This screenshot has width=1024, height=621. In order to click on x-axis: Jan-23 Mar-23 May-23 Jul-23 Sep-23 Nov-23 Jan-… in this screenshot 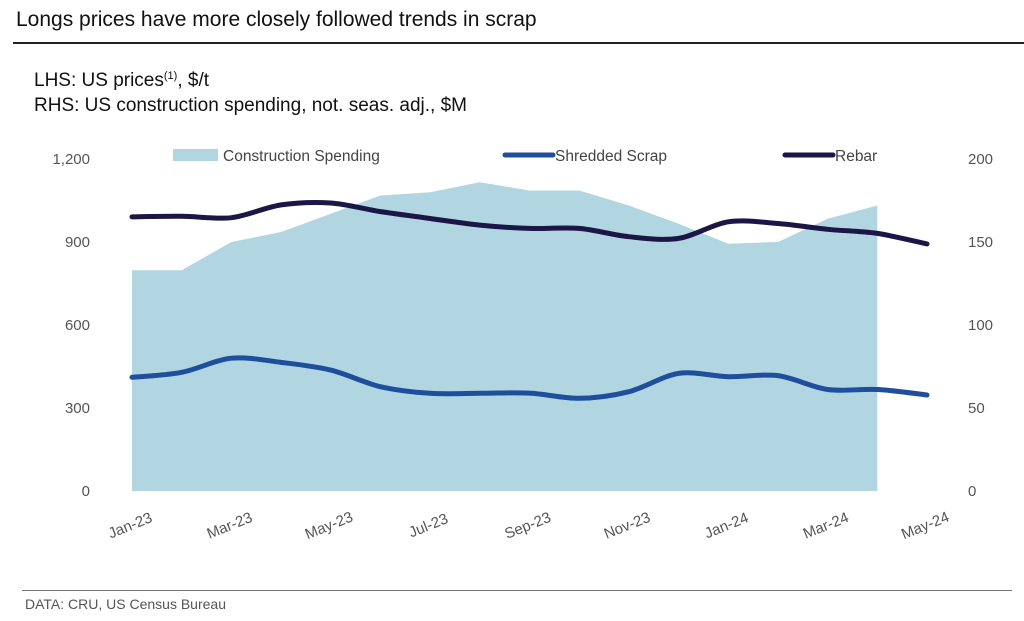, I will do `click(529, 526)`.